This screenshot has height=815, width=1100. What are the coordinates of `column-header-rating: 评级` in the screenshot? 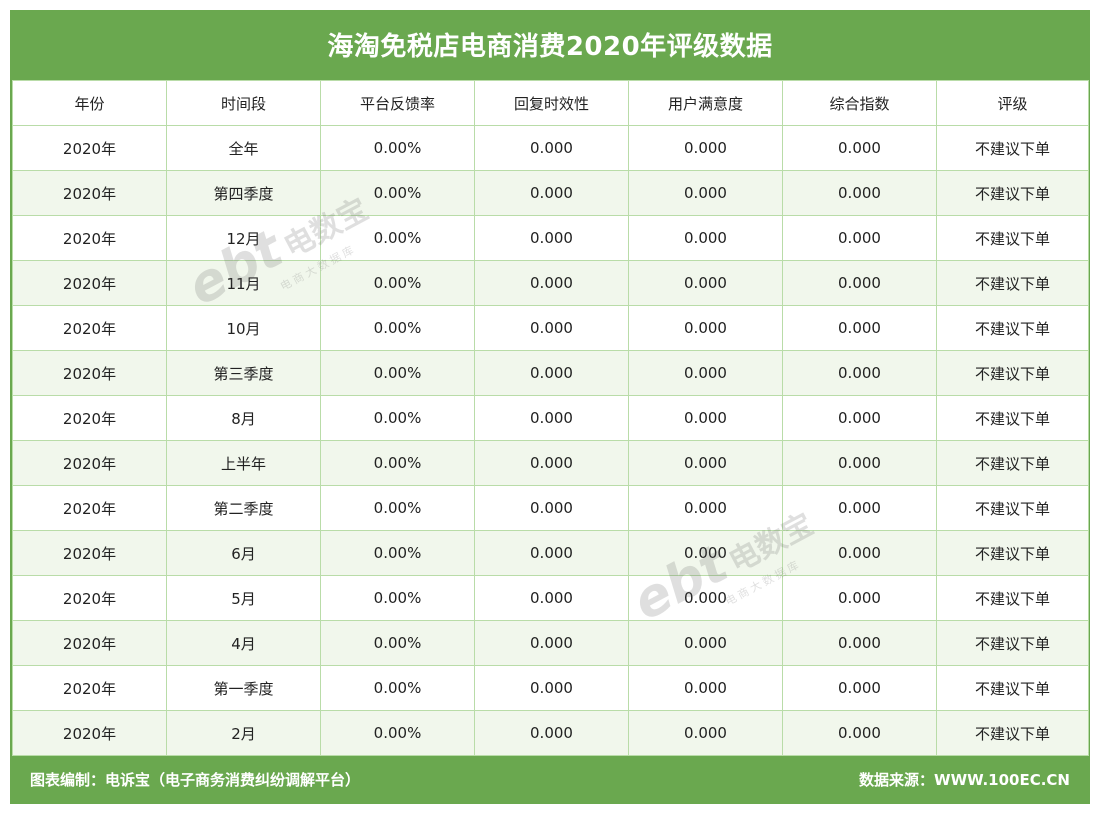 It's located at (1012, 103).